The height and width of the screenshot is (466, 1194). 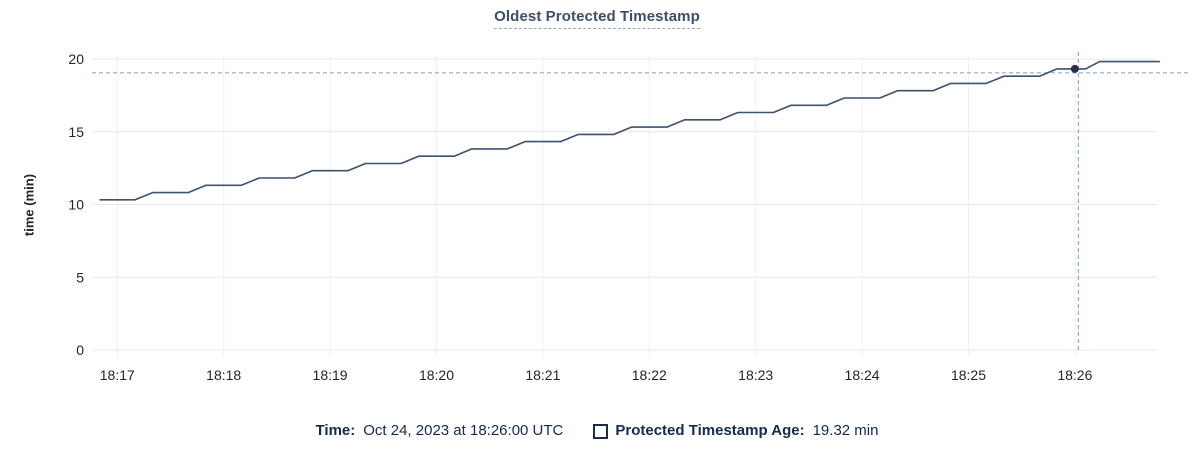 I want to click on y-tick-label: 10, so click(x=76, y=205).